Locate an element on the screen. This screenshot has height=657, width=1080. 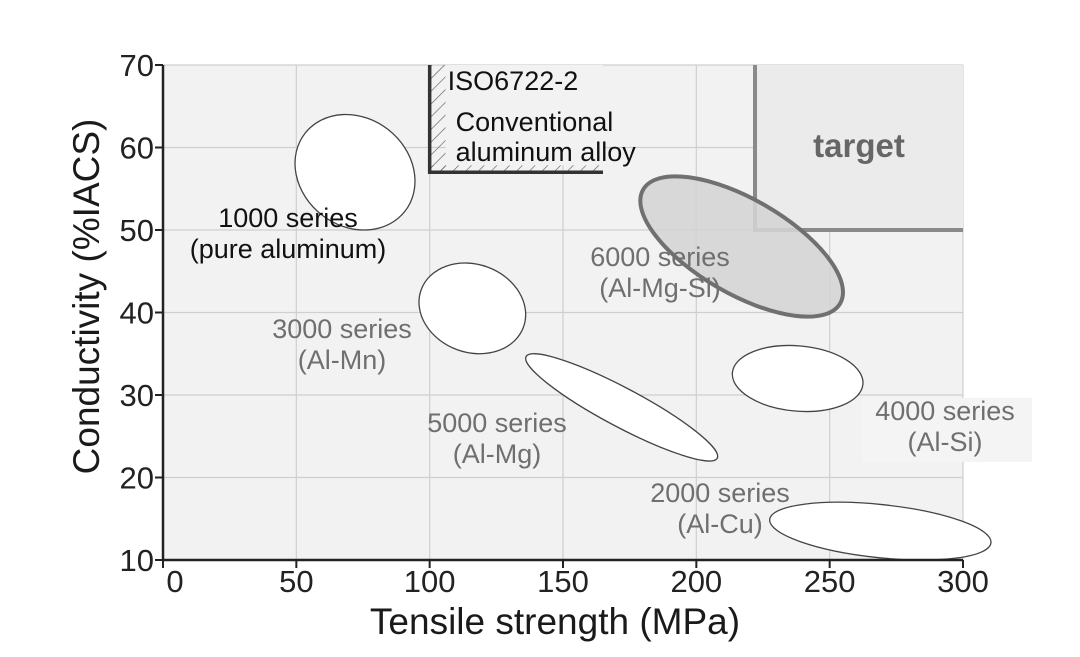
y-tick-label: 30 is located at coordinates (137, 395).